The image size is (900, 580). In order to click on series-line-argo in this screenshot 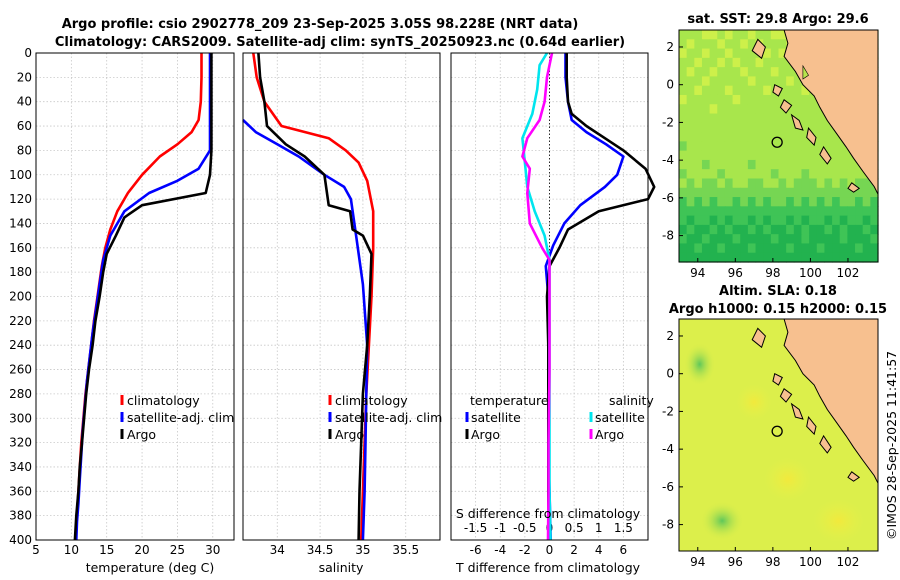, I will do `click(315, 296)`.